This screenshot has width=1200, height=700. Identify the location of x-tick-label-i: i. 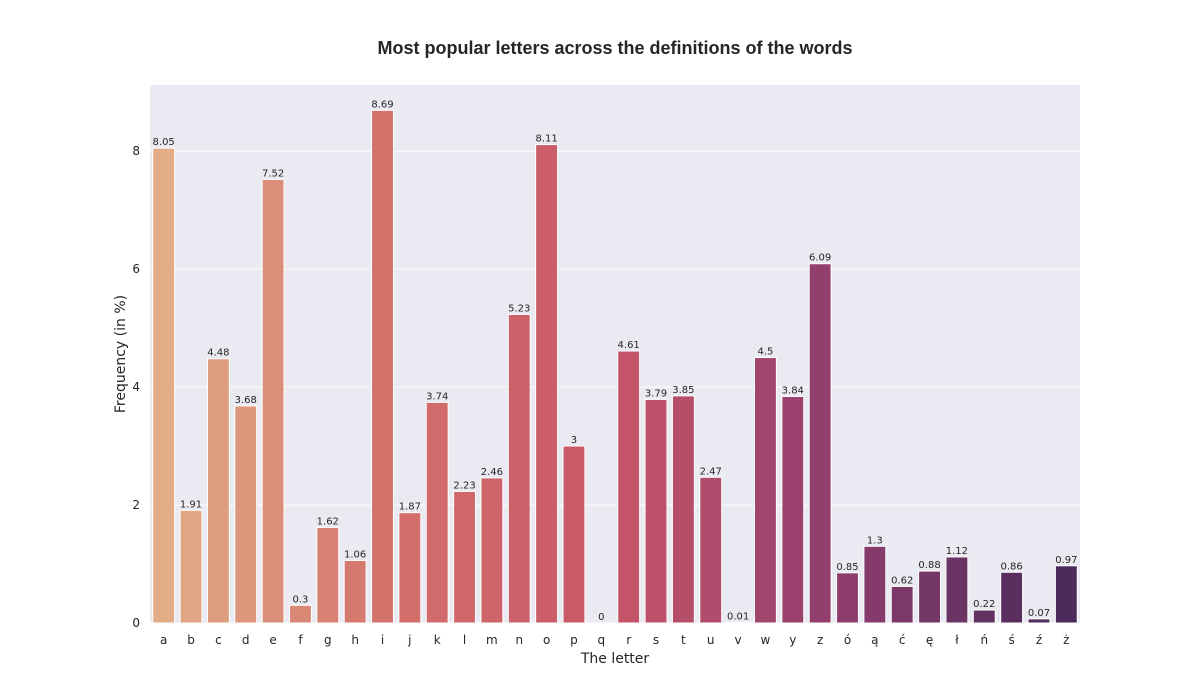
(382, 640).